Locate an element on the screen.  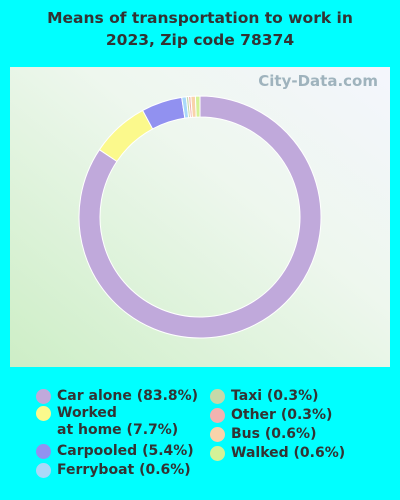
legend-label: Other (0.3%) is located at coordinates (282, 415).